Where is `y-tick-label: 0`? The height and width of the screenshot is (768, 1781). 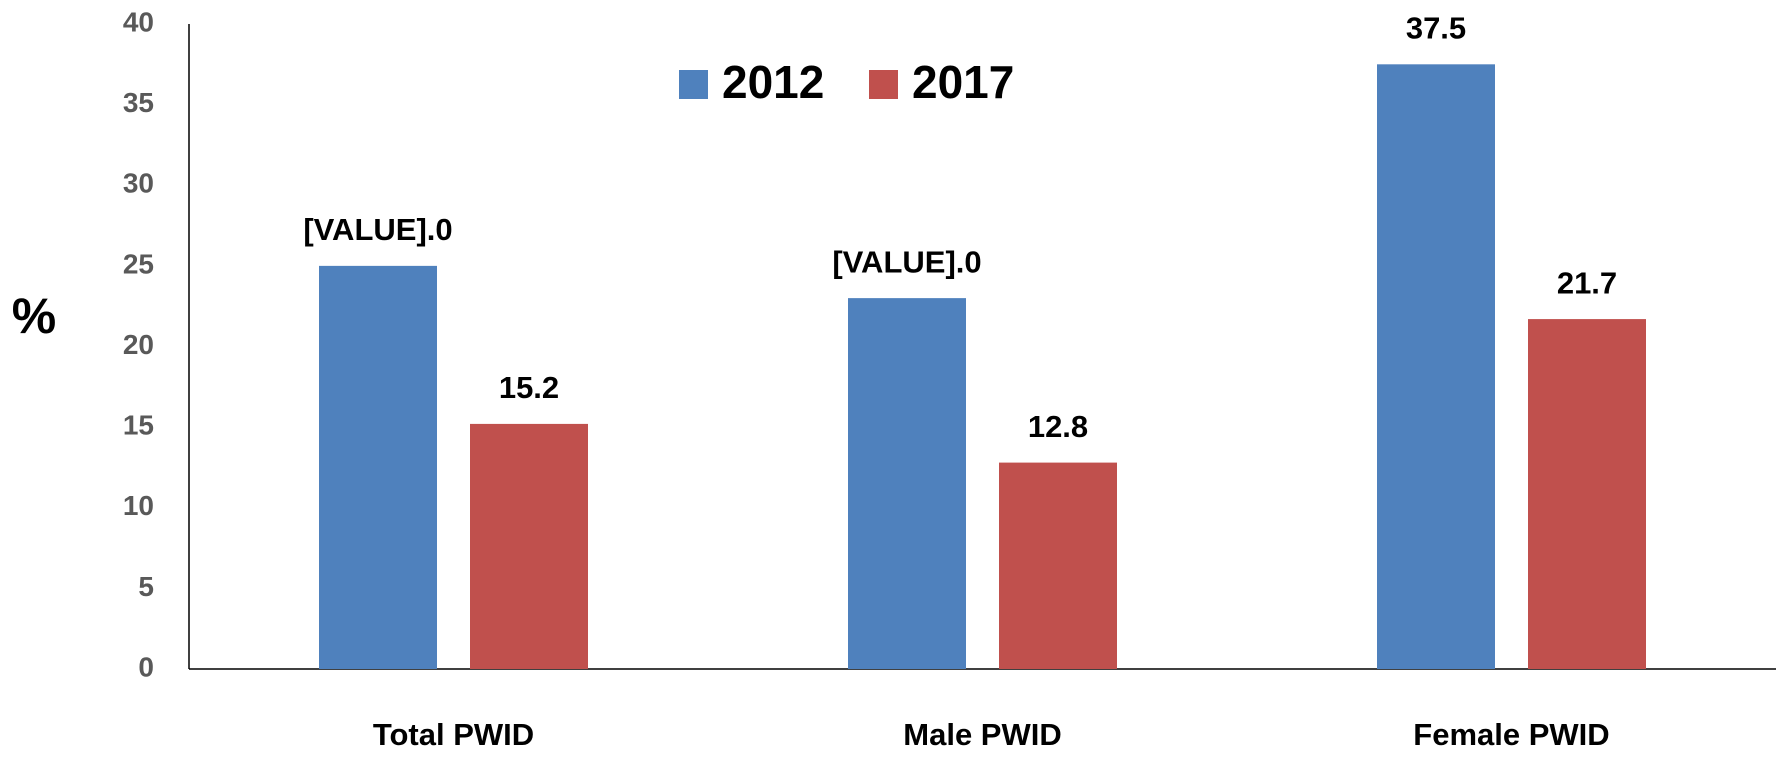
y-tick-label: 0 is located at coordinates (146, 666).